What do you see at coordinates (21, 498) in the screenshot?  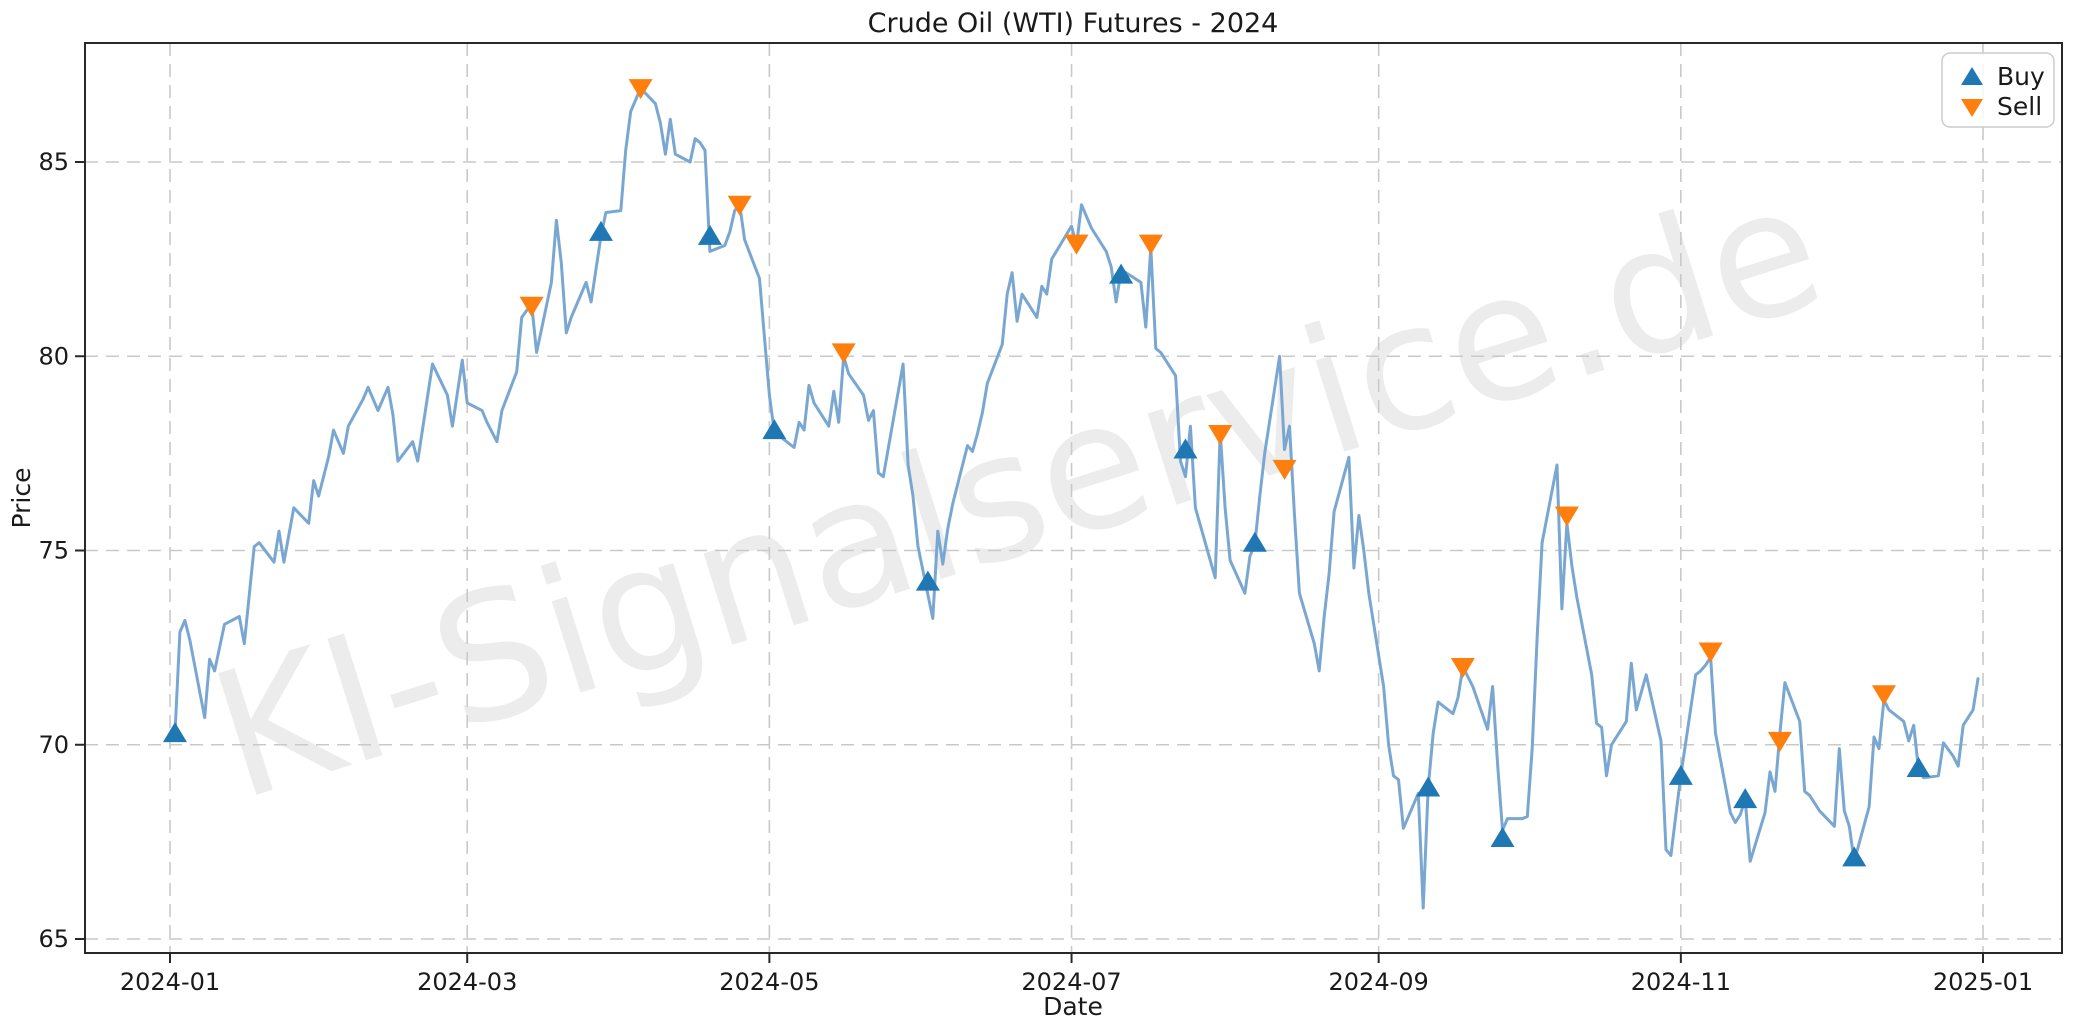 I see `y-axis-label: Price` at bounding box center [21, 498].